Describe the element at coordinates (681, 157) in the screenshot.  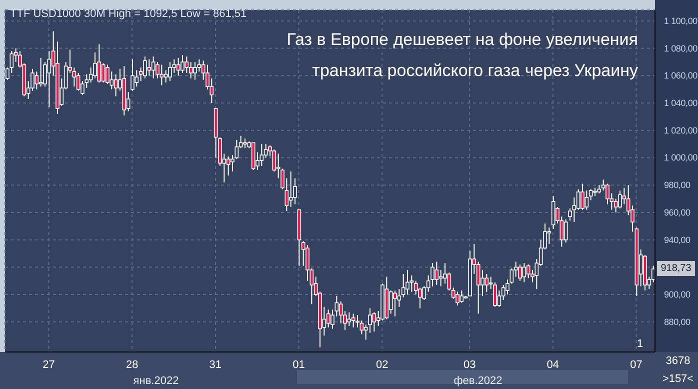
I see `y-tick-label: 1 000,00` at that location.